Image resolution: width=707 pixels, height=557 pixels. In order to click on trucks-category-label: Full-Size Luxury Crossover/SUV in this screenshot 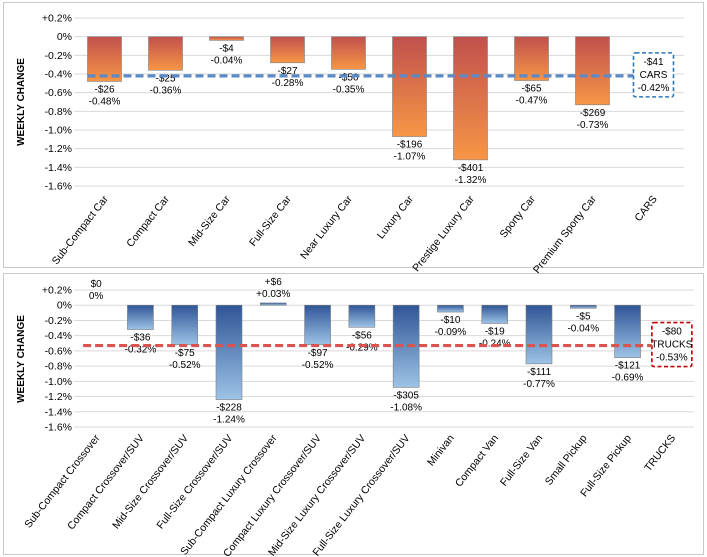, I will do `click(361, 494)`.